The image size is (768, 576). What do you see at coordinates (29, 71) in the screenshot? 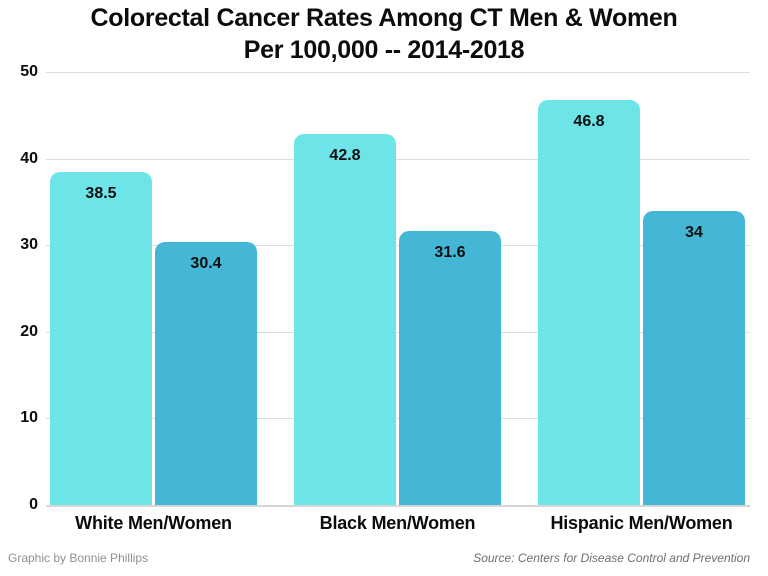
I see `y-tick-label-50: 50` at bounding box center [29, 71].